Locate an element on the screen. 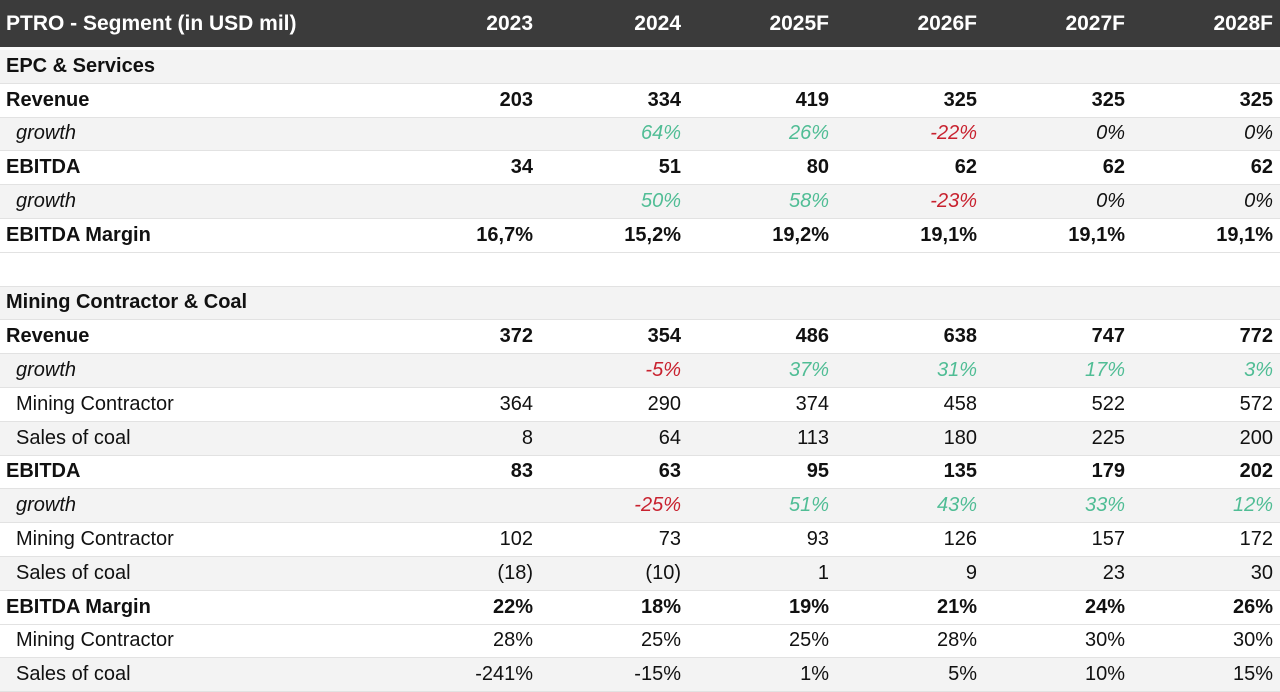  year-header: 2027F is located at coordinates (1058, 25).